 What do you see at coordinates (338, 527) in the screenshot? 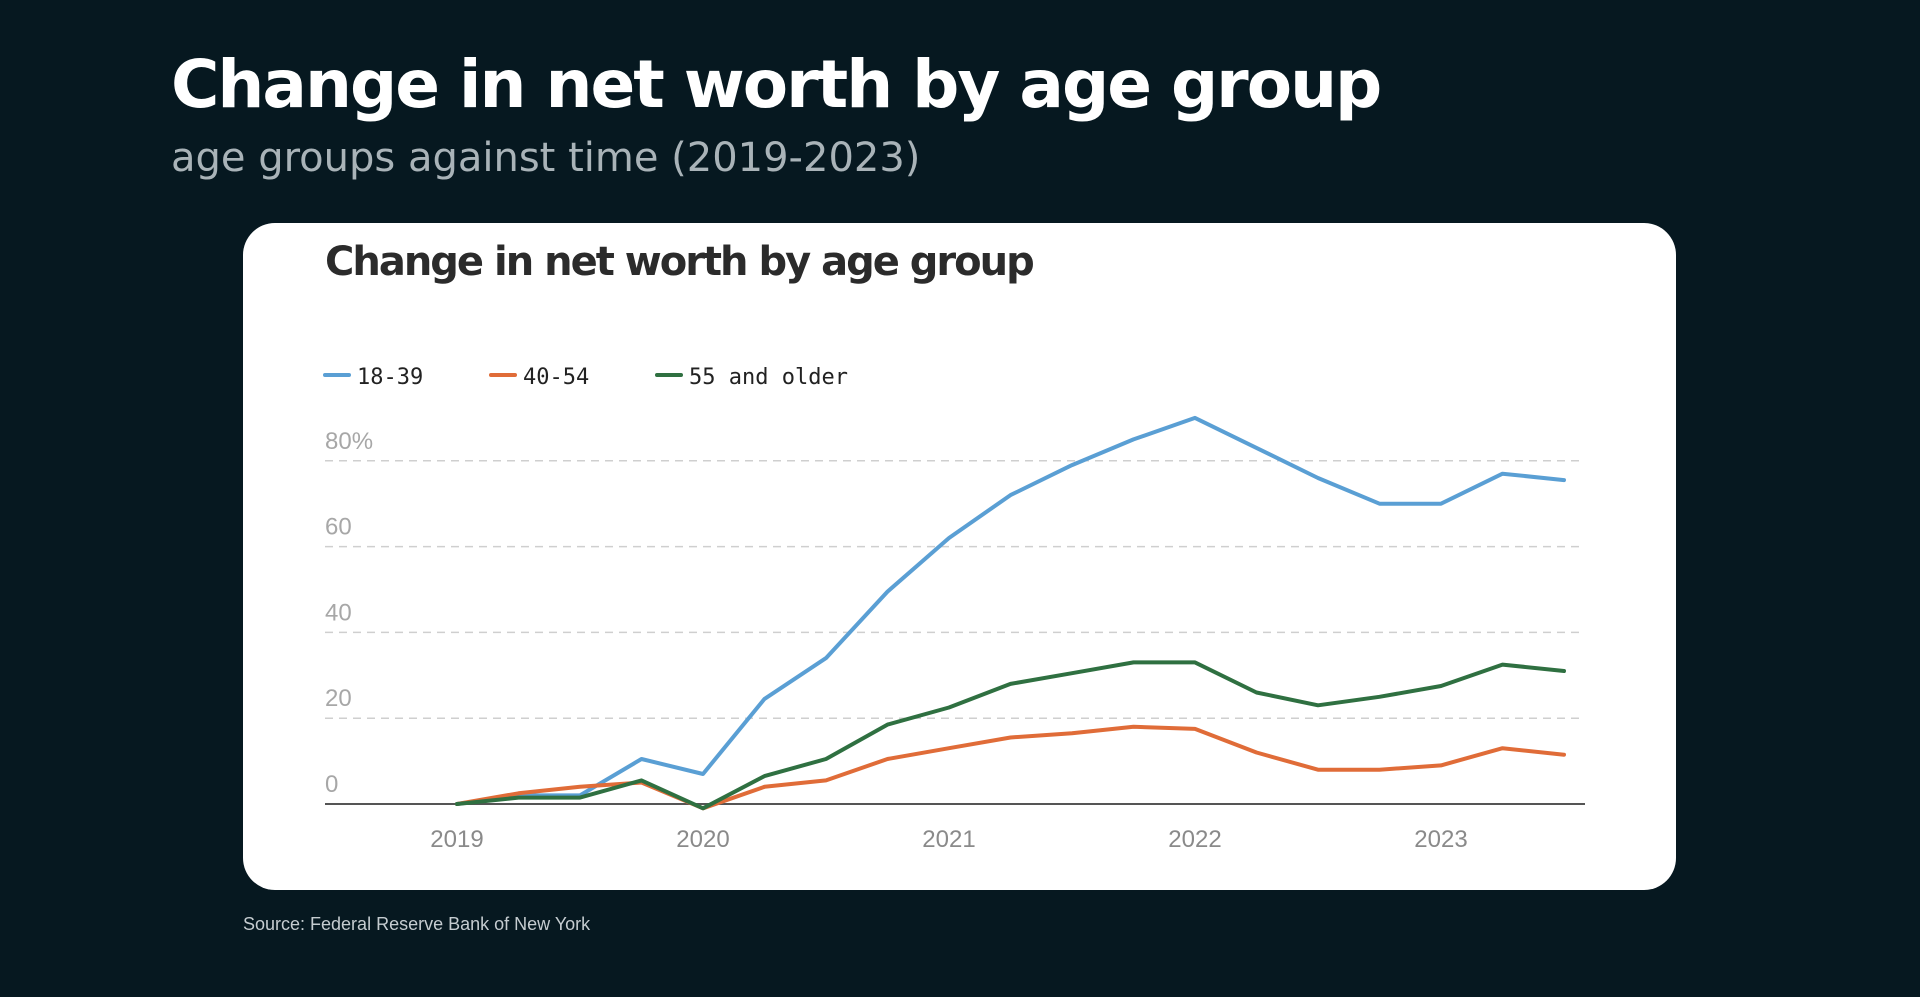
I see `y-tick-label: 60` at bounding box center [338, 527].